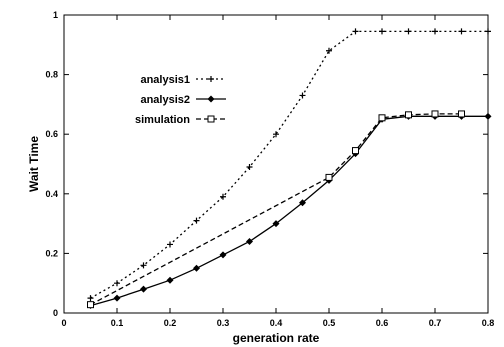 The height and width of the screenshot is (347, 504). I want to click on legend-label-simulation: simulation, so click(162, 120).